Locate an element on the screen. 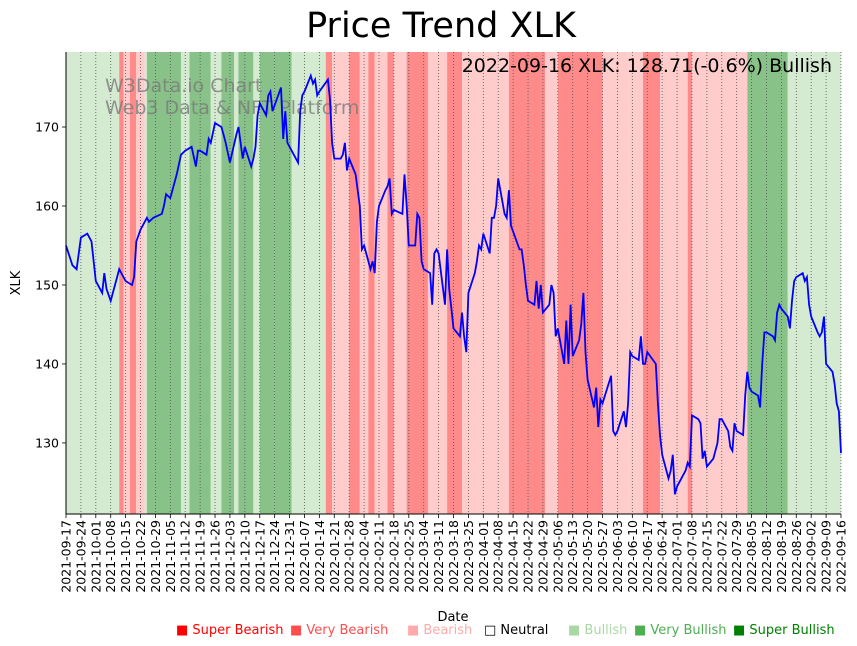 Image resolution: width=857 pixels, height=646 pixels. x-tick-label: 2022-06-10 is located at coordinates (632, 556).